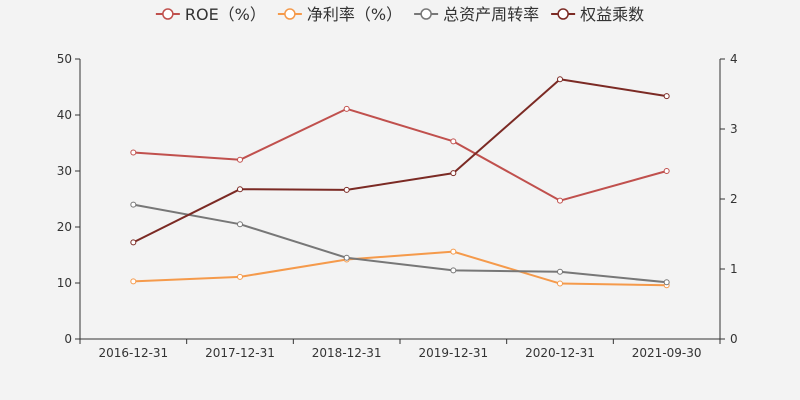  What do you see at coordinates (354, 14) in the screenshot?
I see `legend-label: 净利率（%）` at bounding box center [354, 14].